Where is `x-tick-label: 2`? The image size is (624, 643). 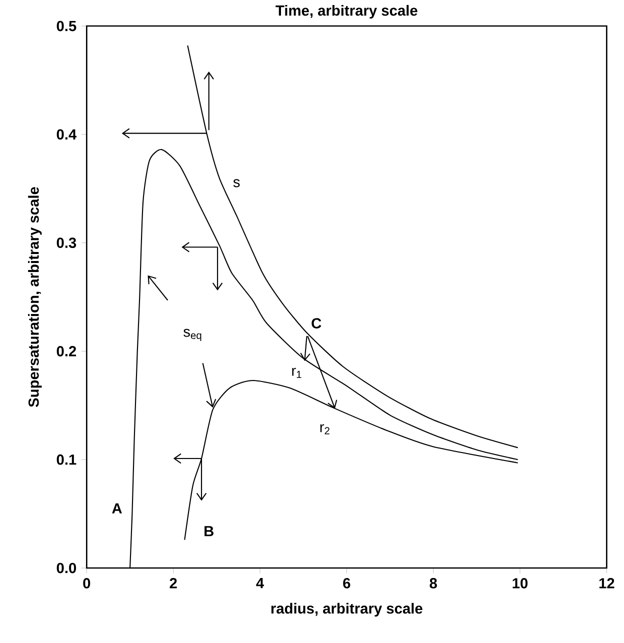 x-tick-label: 2 is located at coordinates (173, 583).